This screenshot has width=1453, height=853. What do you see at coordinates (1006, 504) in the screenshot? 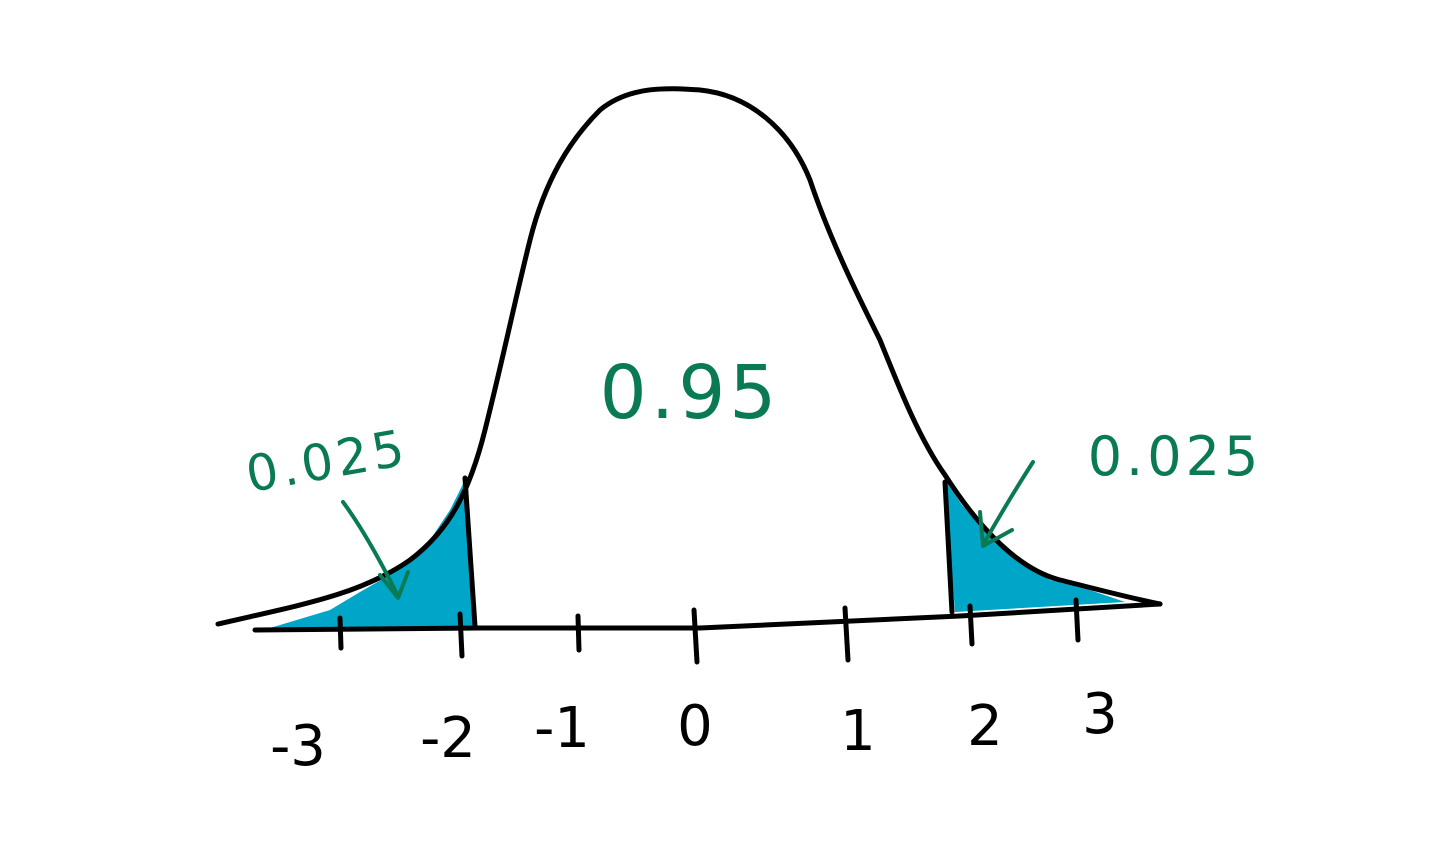
I see `right-tail-arrow` at bounding box center [1006, 504].